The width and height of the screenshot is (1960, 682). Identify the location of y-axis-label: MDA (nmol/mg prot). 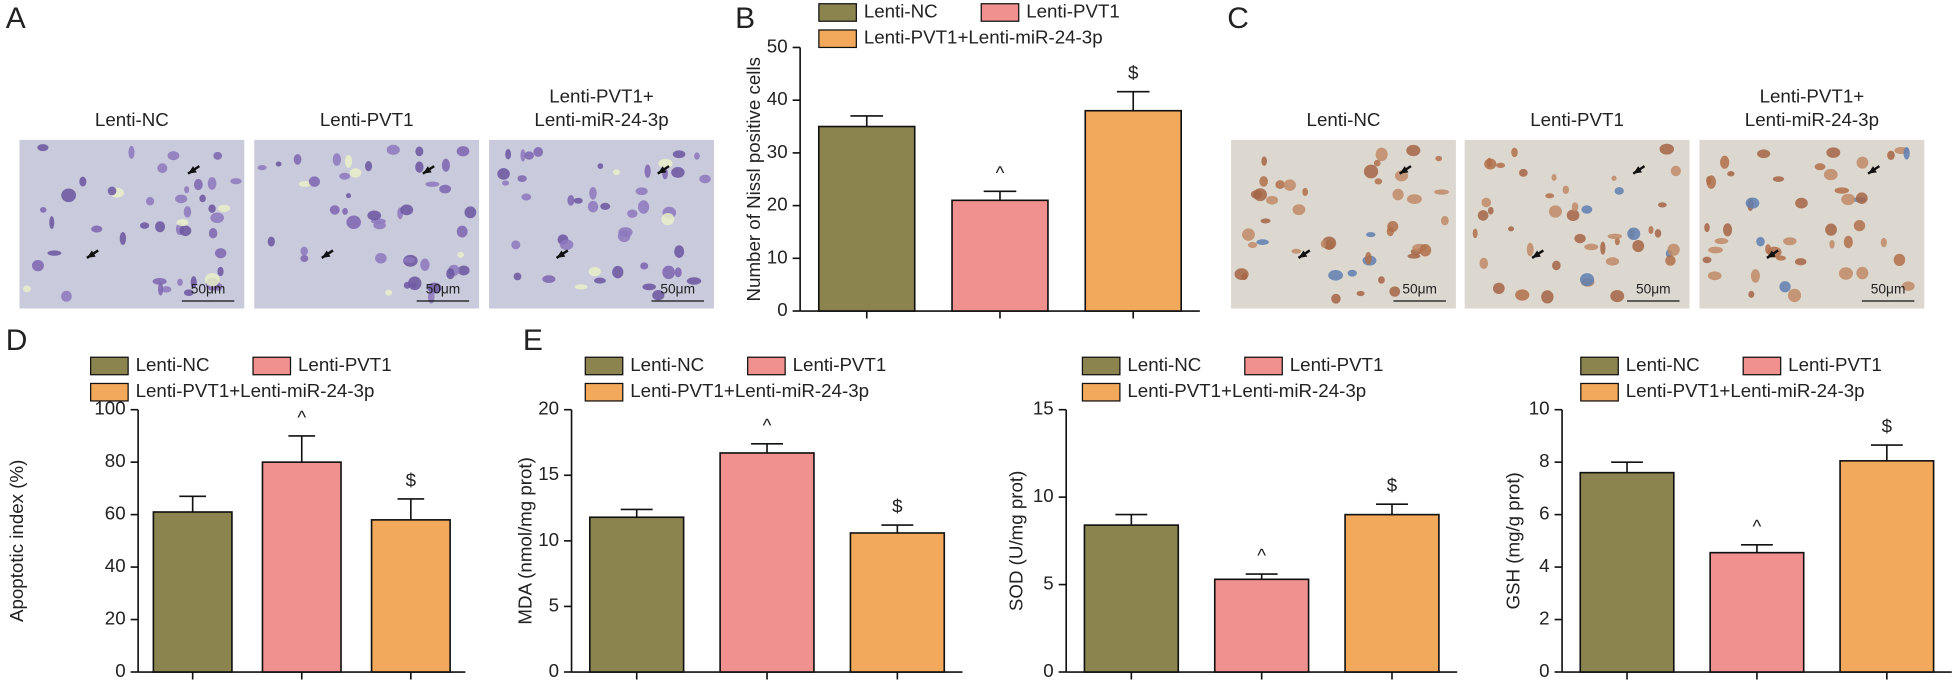
(525, 540).